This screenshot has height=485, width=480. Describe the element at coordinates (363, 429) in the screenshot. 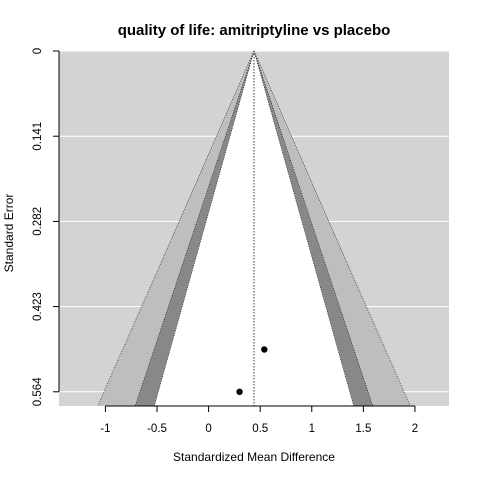

I see `x-tick-label-5: 1.5` at that location.